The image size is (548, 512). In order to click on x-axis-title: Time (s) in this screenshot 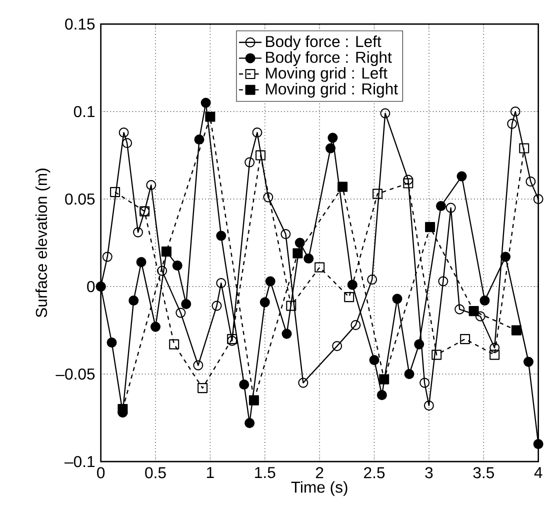, I will do `click(319, 488)`.